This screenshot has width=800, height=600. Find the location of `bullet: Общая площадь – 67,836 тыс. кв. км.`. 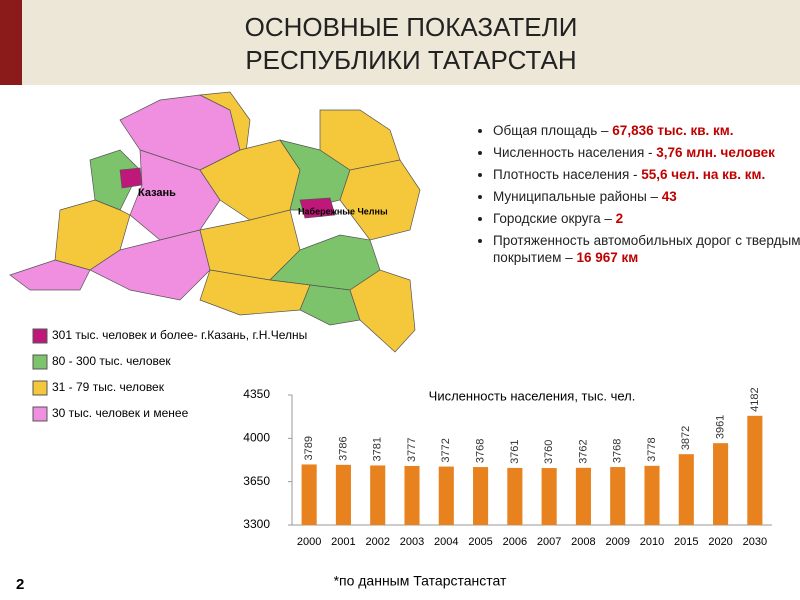

bullet: Общая площадь – 67,836 тыс. кв. км. is located at coordinates (646, 130).